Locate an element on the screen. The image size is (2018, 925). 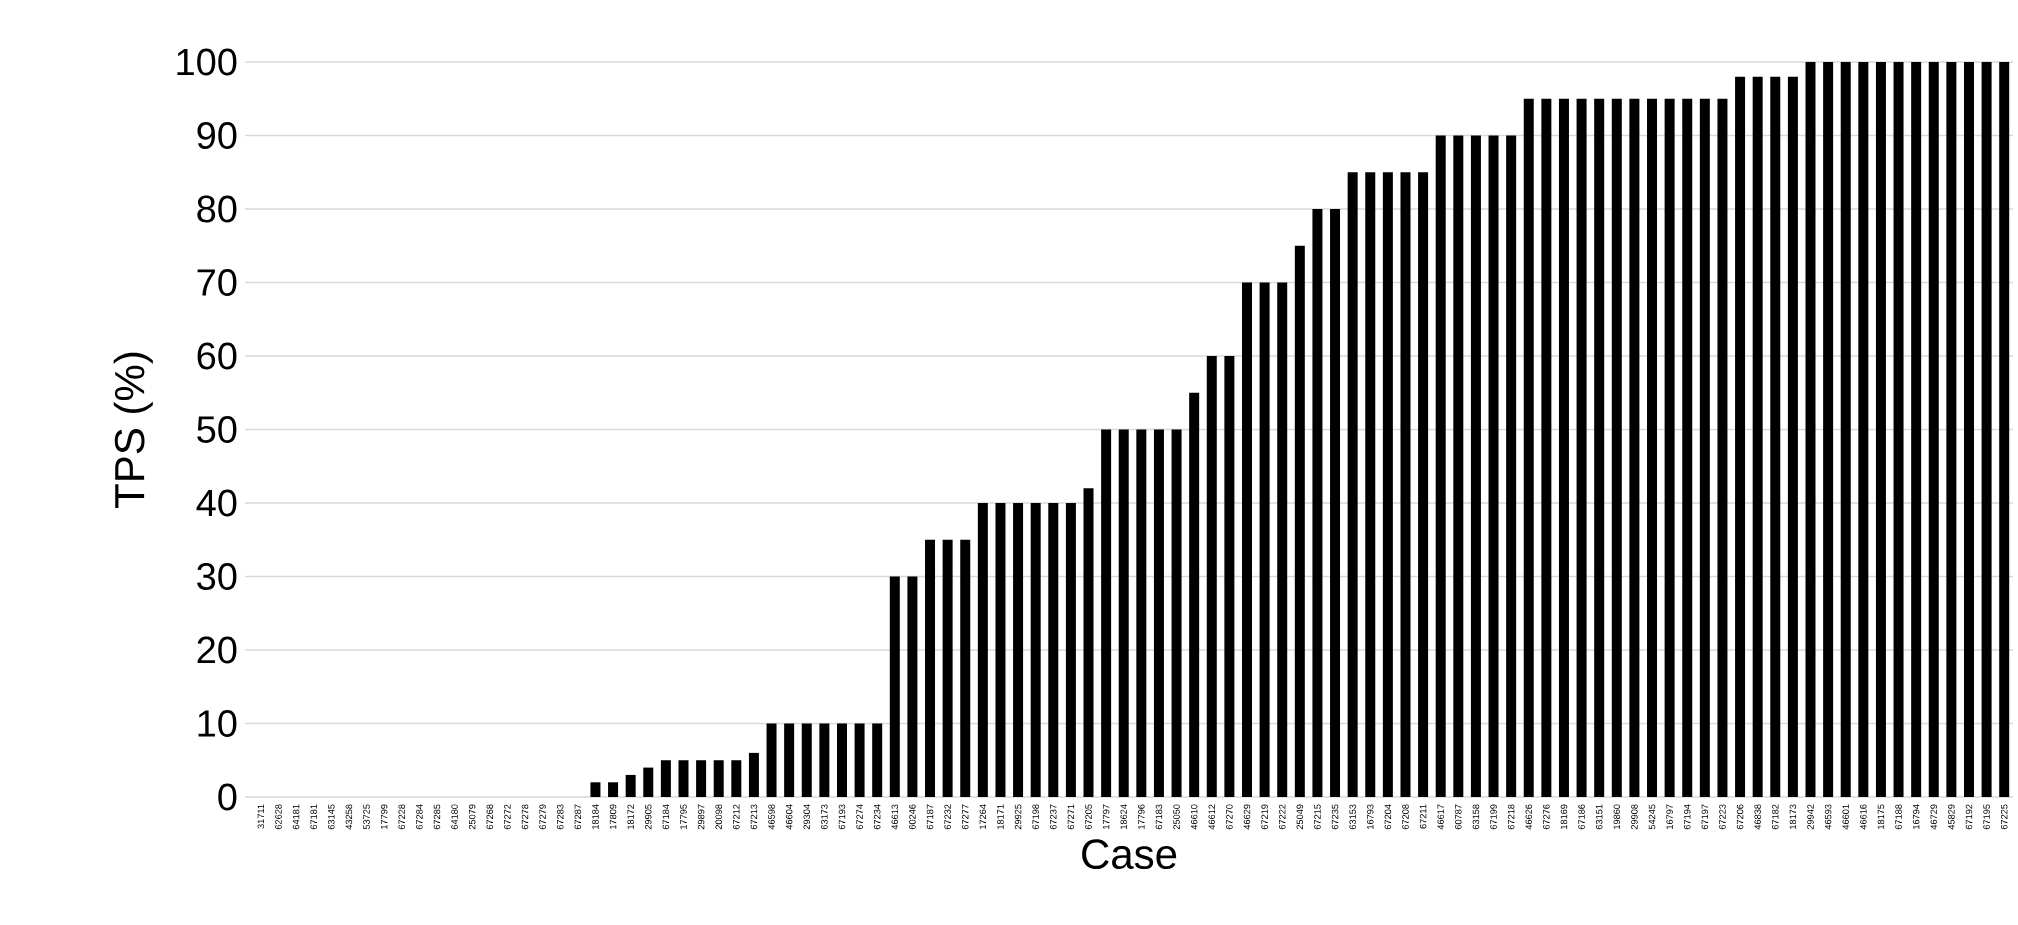
x-tick-label: 67192 is located at coordinates (1969, 817).